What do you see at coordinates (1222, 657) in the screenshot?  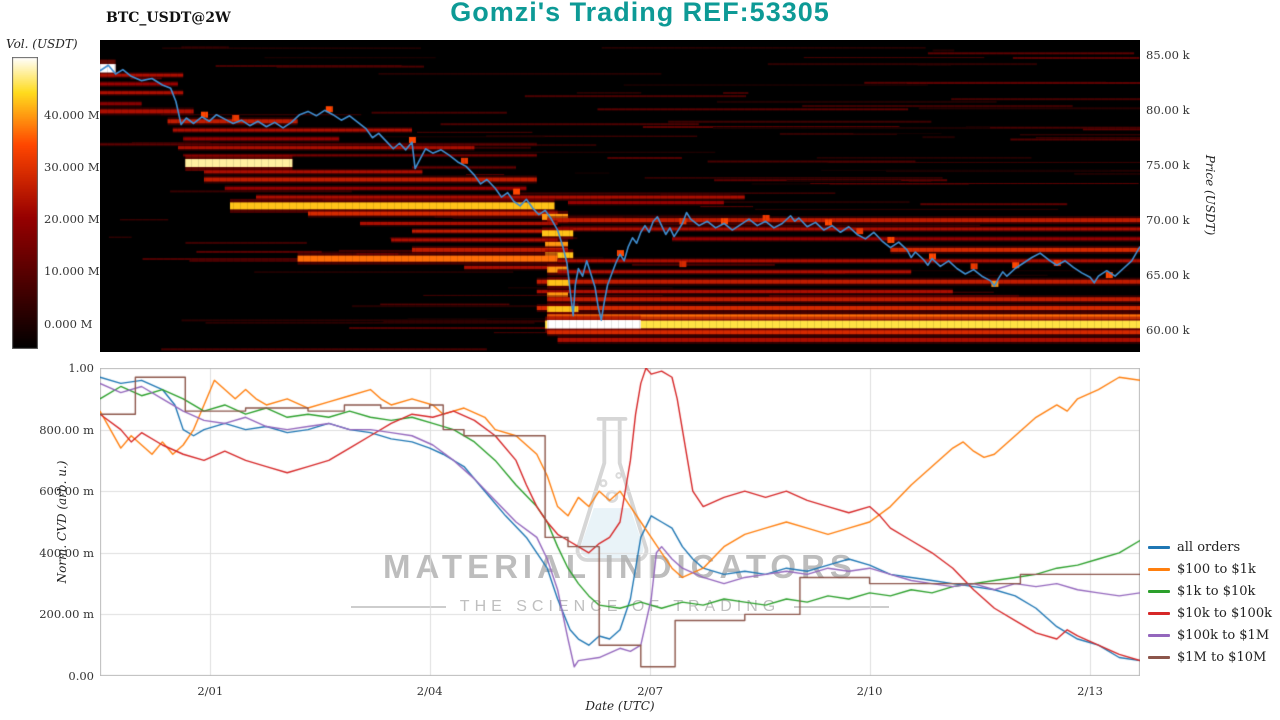 I see `legend-label: $1M to $10M` at bounding box center [1222, 657].